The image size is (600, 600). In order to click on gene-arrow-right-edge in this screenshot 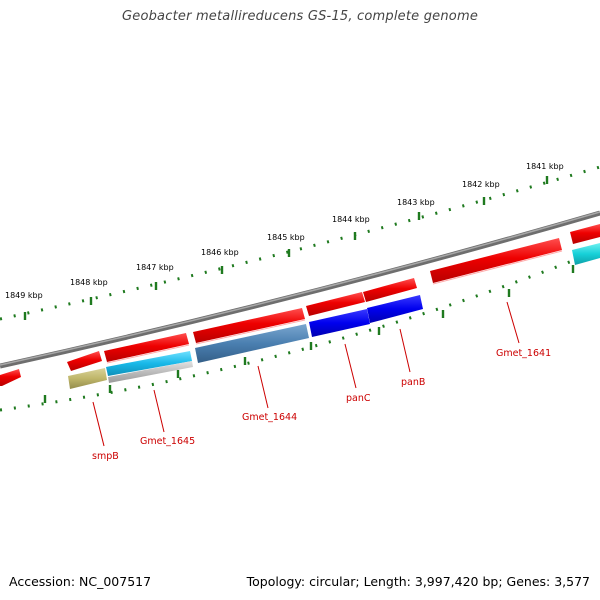, I will do `click(585, 234)`.